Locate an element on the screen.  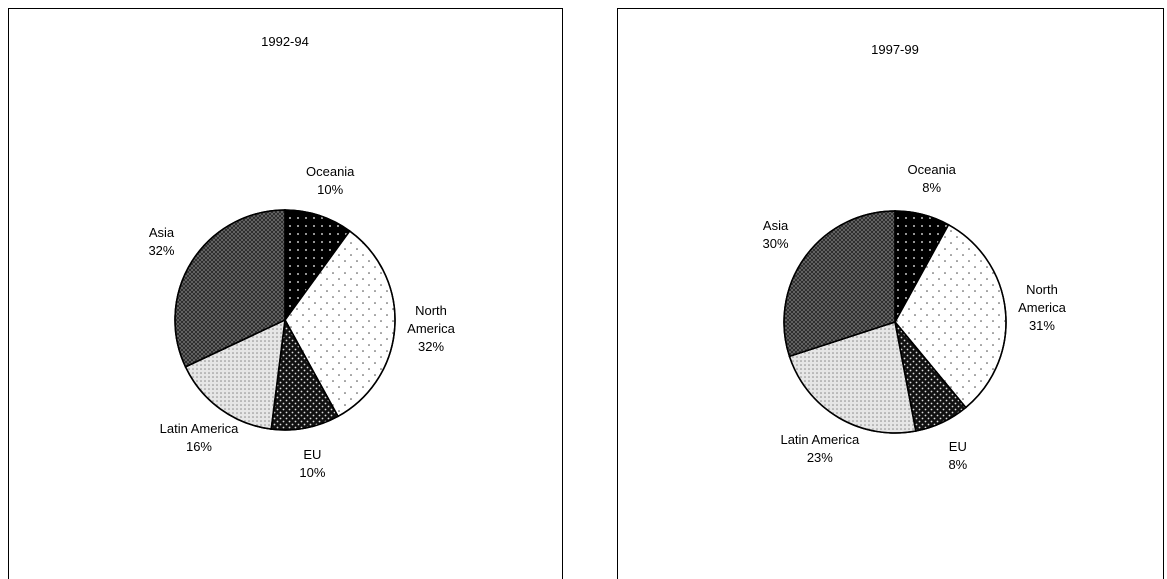
slice-label: EU 10% is located at coordinates (312, 464).